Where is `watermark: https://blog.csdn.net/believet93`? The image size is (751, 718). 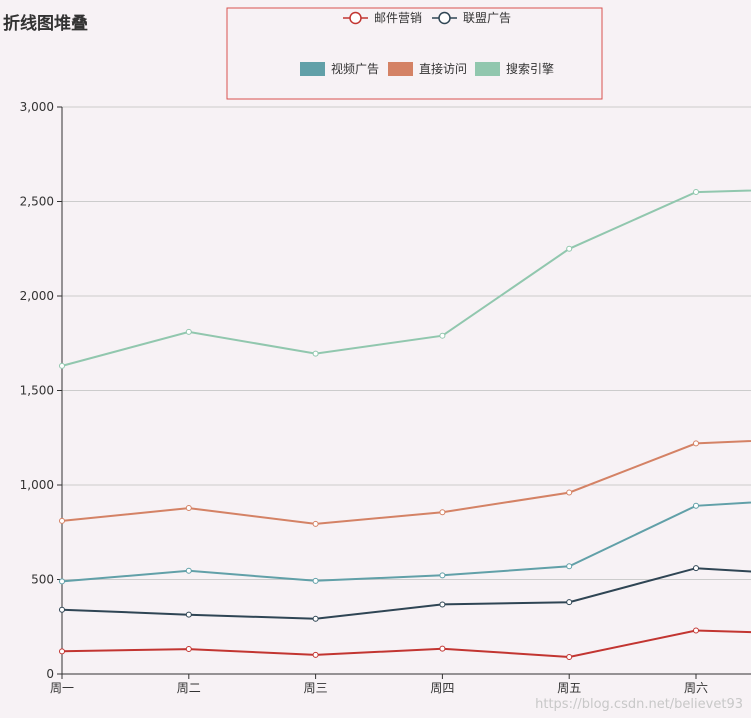 watermark: https://blog.csdn.net/believet93 is located at coordinates (639, 704).